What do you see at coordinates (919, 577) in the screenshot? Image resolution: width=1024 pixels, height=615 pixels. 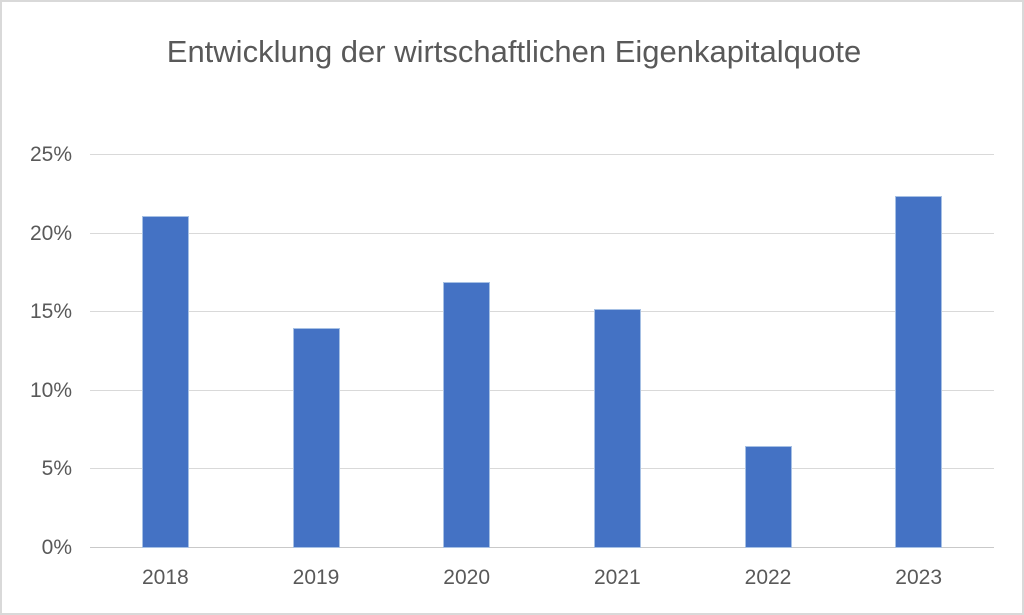 I see `x-tick-2023: 2023` at bounding box center [919, 577].